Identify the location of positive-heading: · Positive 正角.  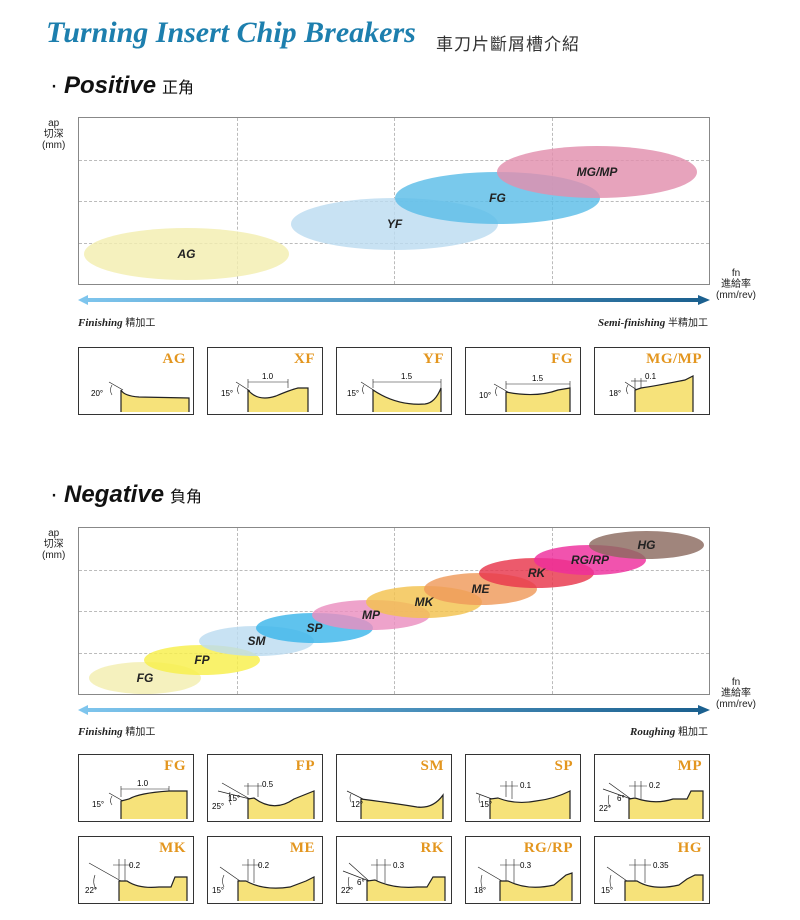
(122, 86).